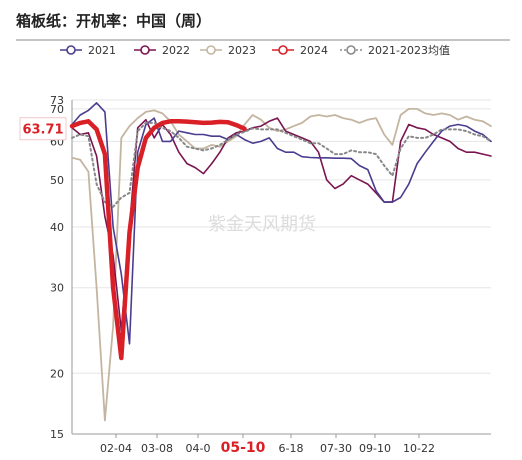  Describe the element at coordinates (57, 180) in the screenshot. I see `y-tick-label: 50` at that location.